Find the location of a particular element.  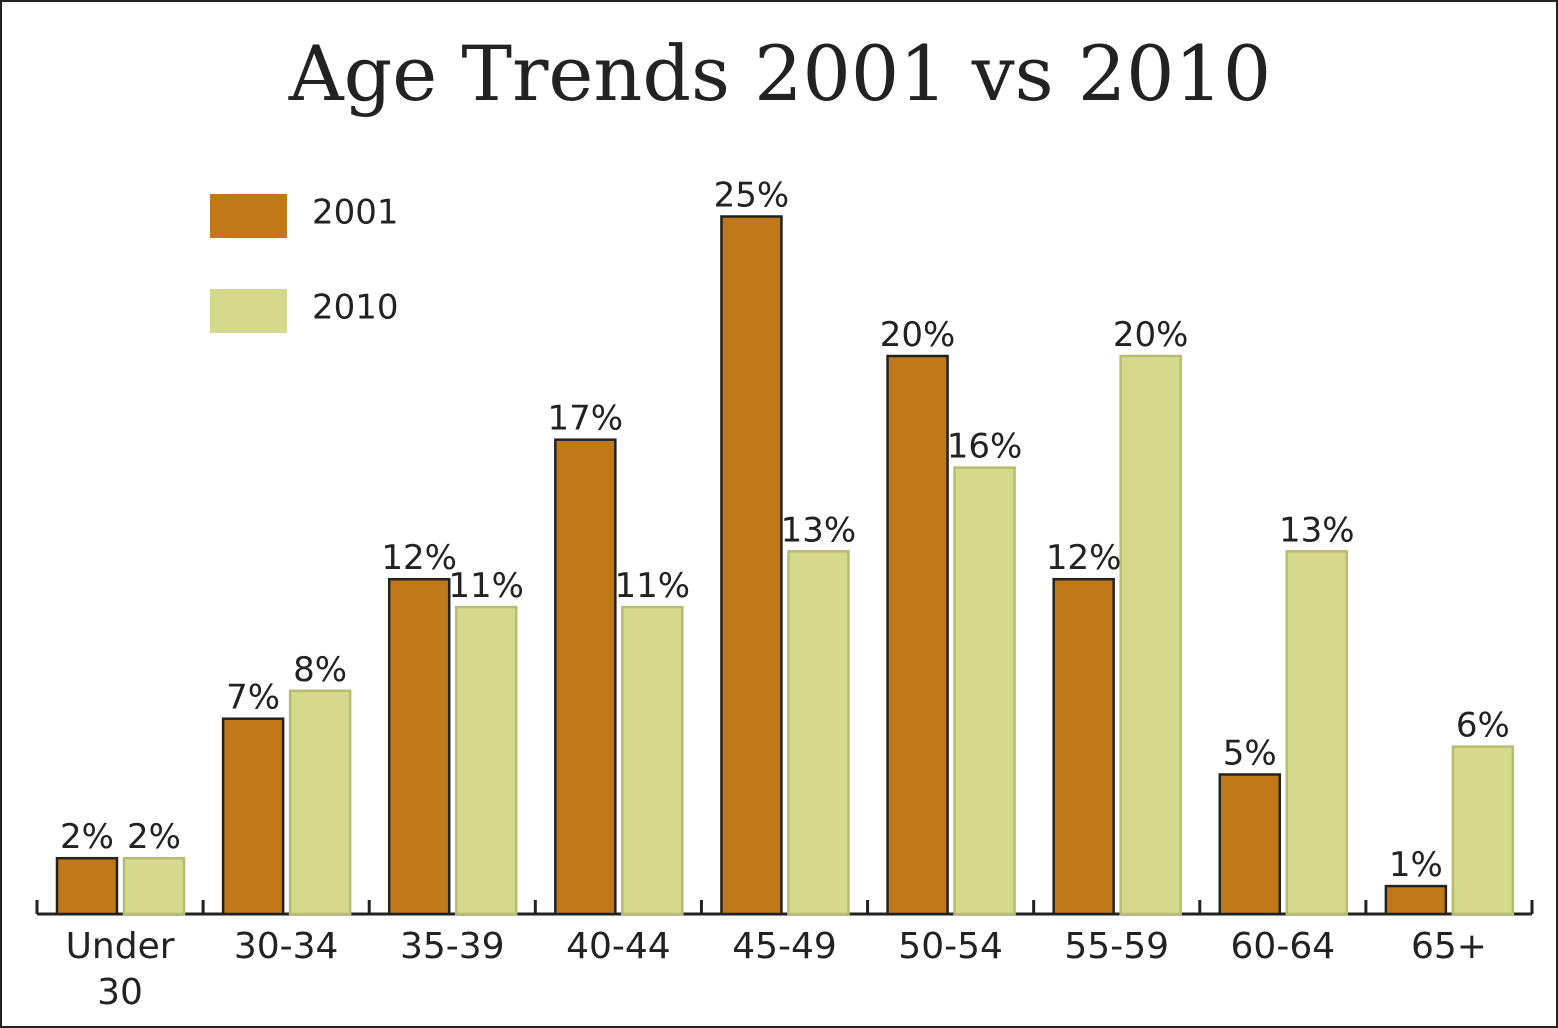

data-label: 7% is located at coordinates (253, 698).